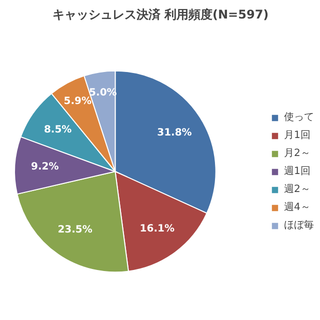 This screenshot has height=320, width=320. I want to click on data-label: 23.5%, so click(75, 230).